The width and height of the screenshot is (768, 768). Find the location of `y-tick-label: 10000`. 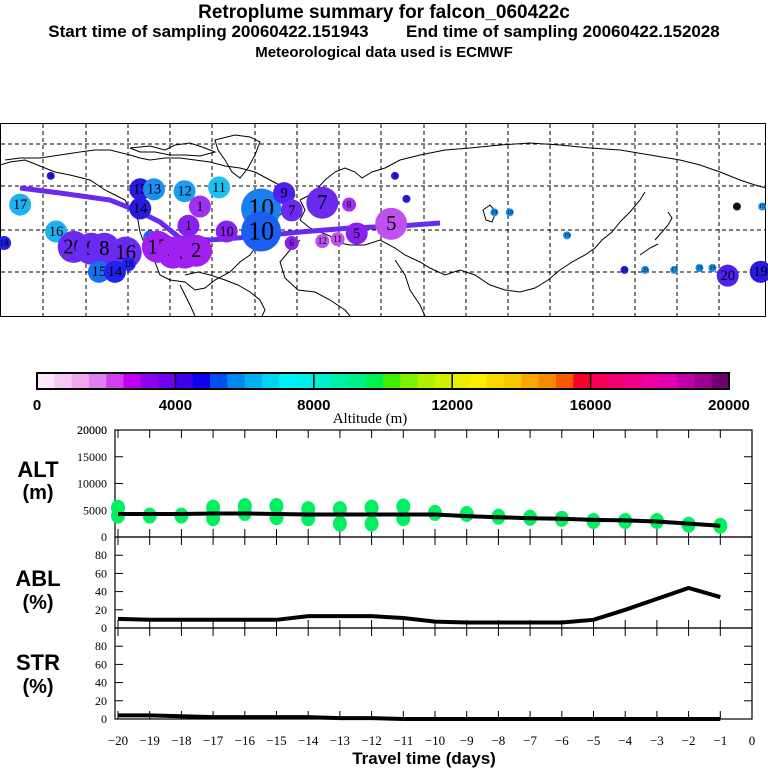

y-tick-label: 10000 is located at coordinates (92, 484).